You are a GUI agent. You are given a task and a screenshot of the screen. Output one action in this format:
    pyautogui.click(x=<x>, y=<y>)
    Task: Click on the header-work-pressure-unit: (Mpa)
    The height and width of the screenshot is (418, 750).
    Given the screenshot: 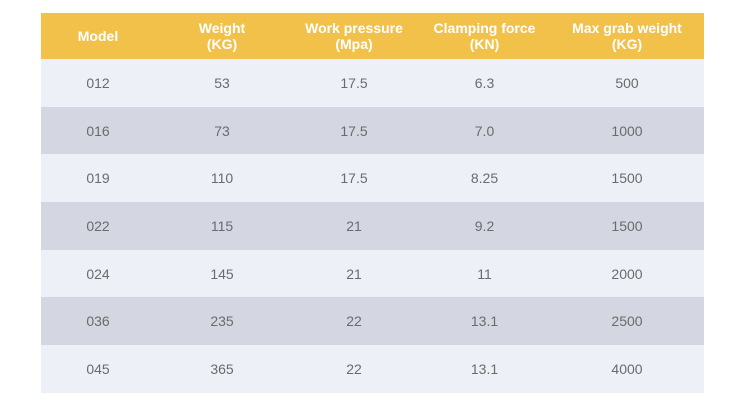 What is the action you would take?
    pyautogui.click(x=354, y=44)
    